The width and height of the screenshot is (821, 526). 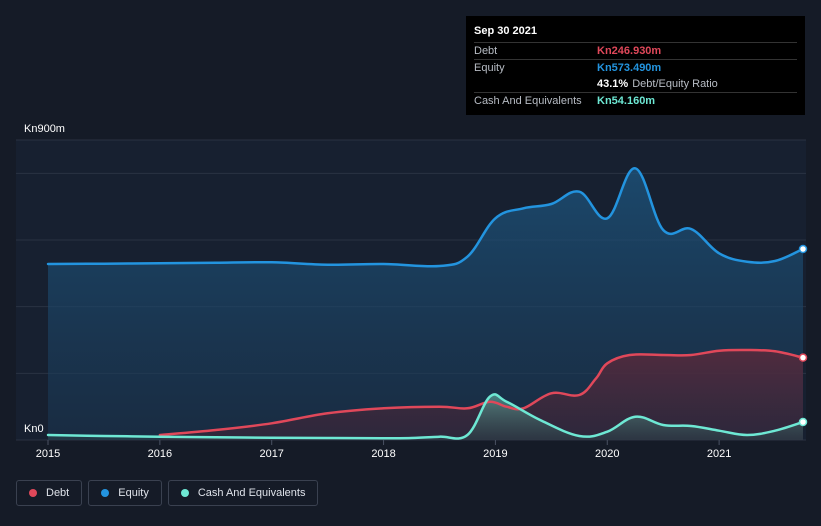 I want to click on tooltip-equity-label: Equity, so click(x=489, y=68).